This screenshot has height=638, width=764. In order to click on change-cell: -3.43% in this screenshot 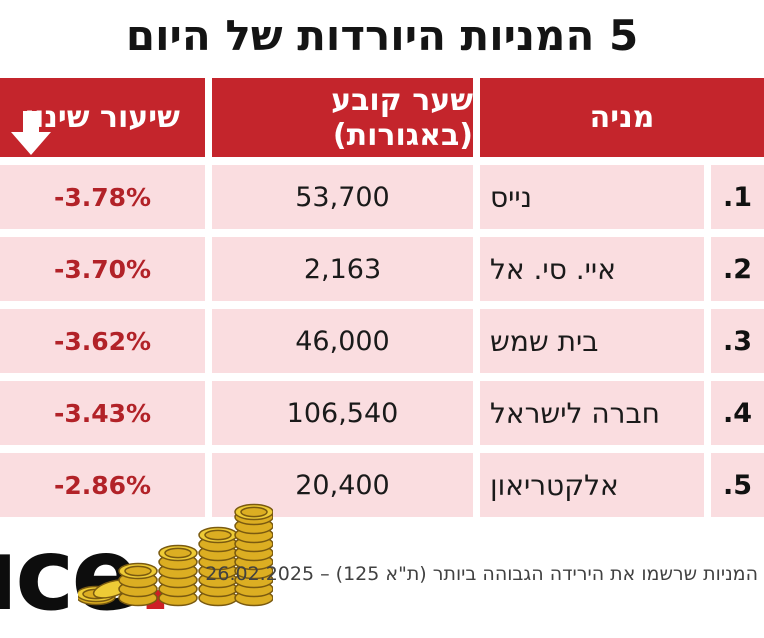, I will do `click(102, 413)`.